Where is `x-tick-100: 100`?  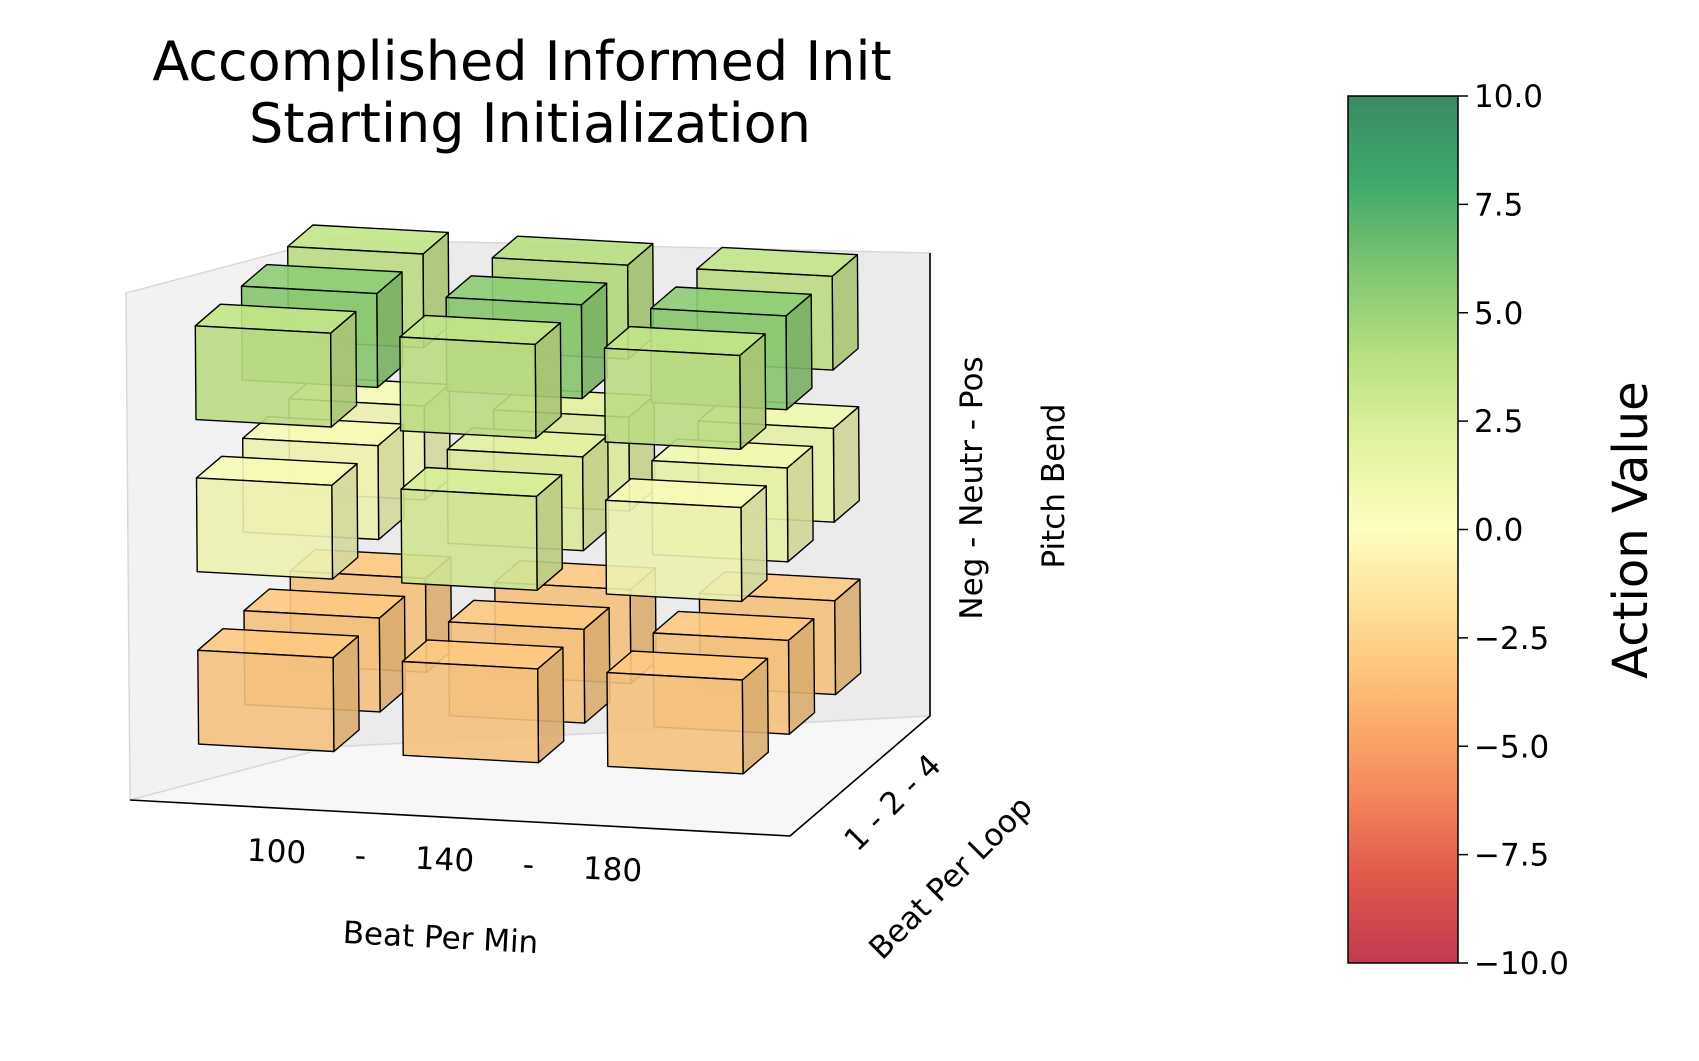
x-tick-100: 100 is located at coordinates (276, 851).